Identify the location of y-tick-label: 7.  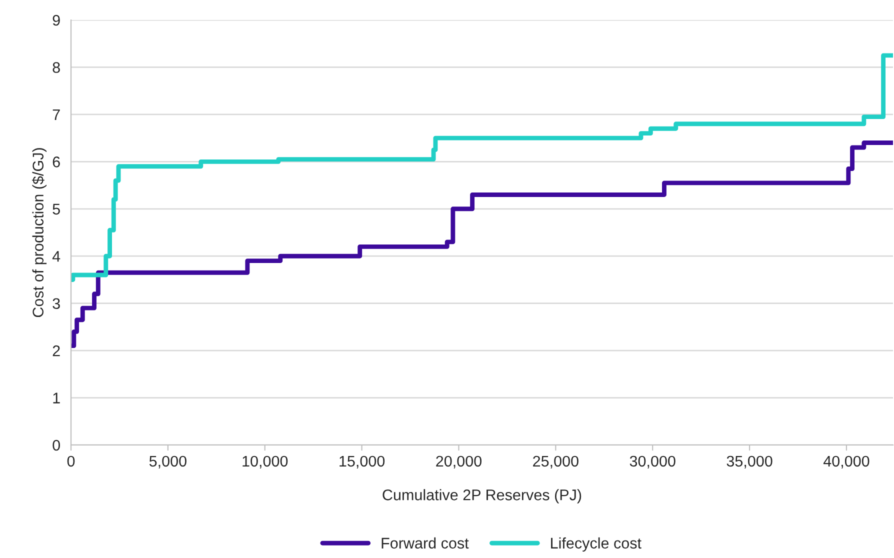
(56, 114).